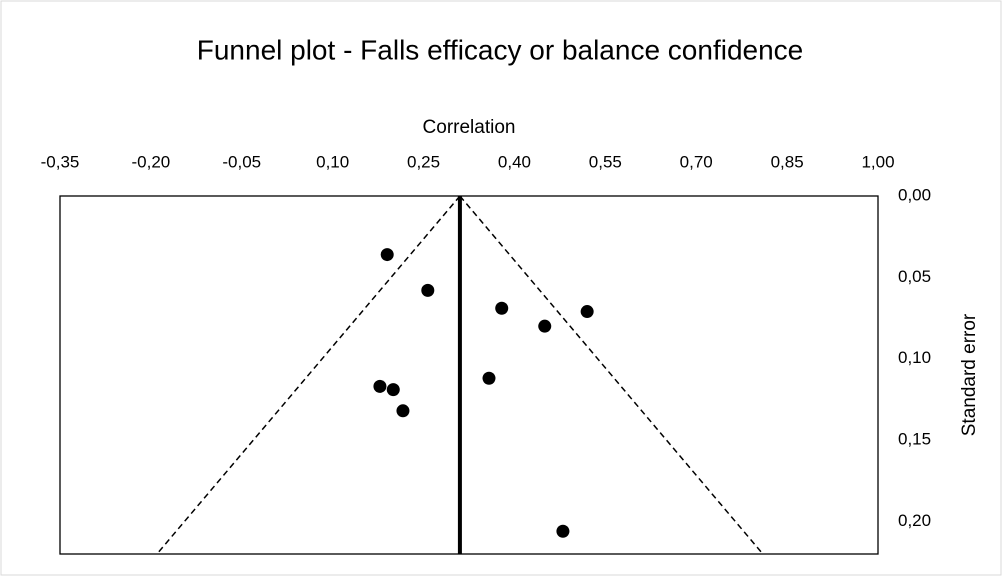  Describe the element at coordinates (514, 161) in the screenshot. I see `x-tick-label: 0,40` at that location.